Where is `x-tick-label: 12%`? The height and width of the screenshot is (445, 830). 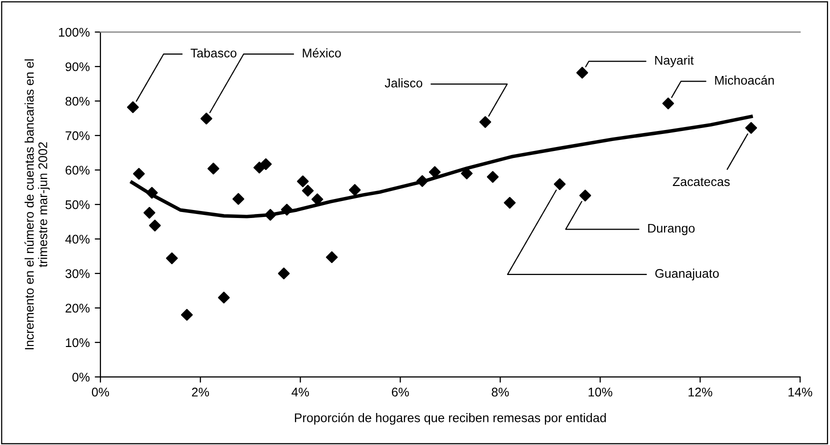 x-tick-label: 12% is located at coordinates (700, 392).